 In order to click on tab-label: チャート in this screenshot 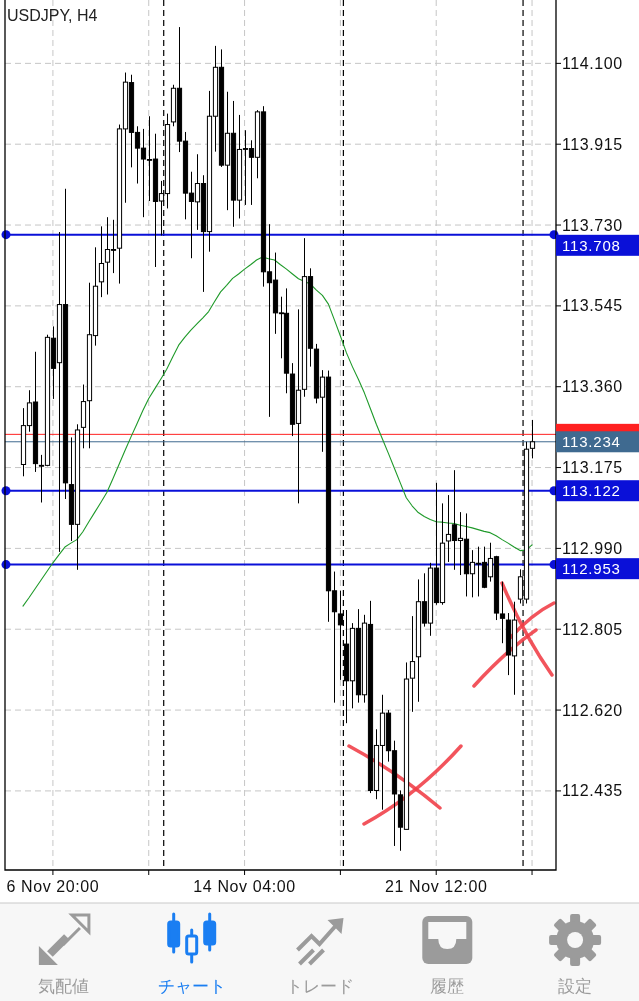, I will do `click(191, 986)`.